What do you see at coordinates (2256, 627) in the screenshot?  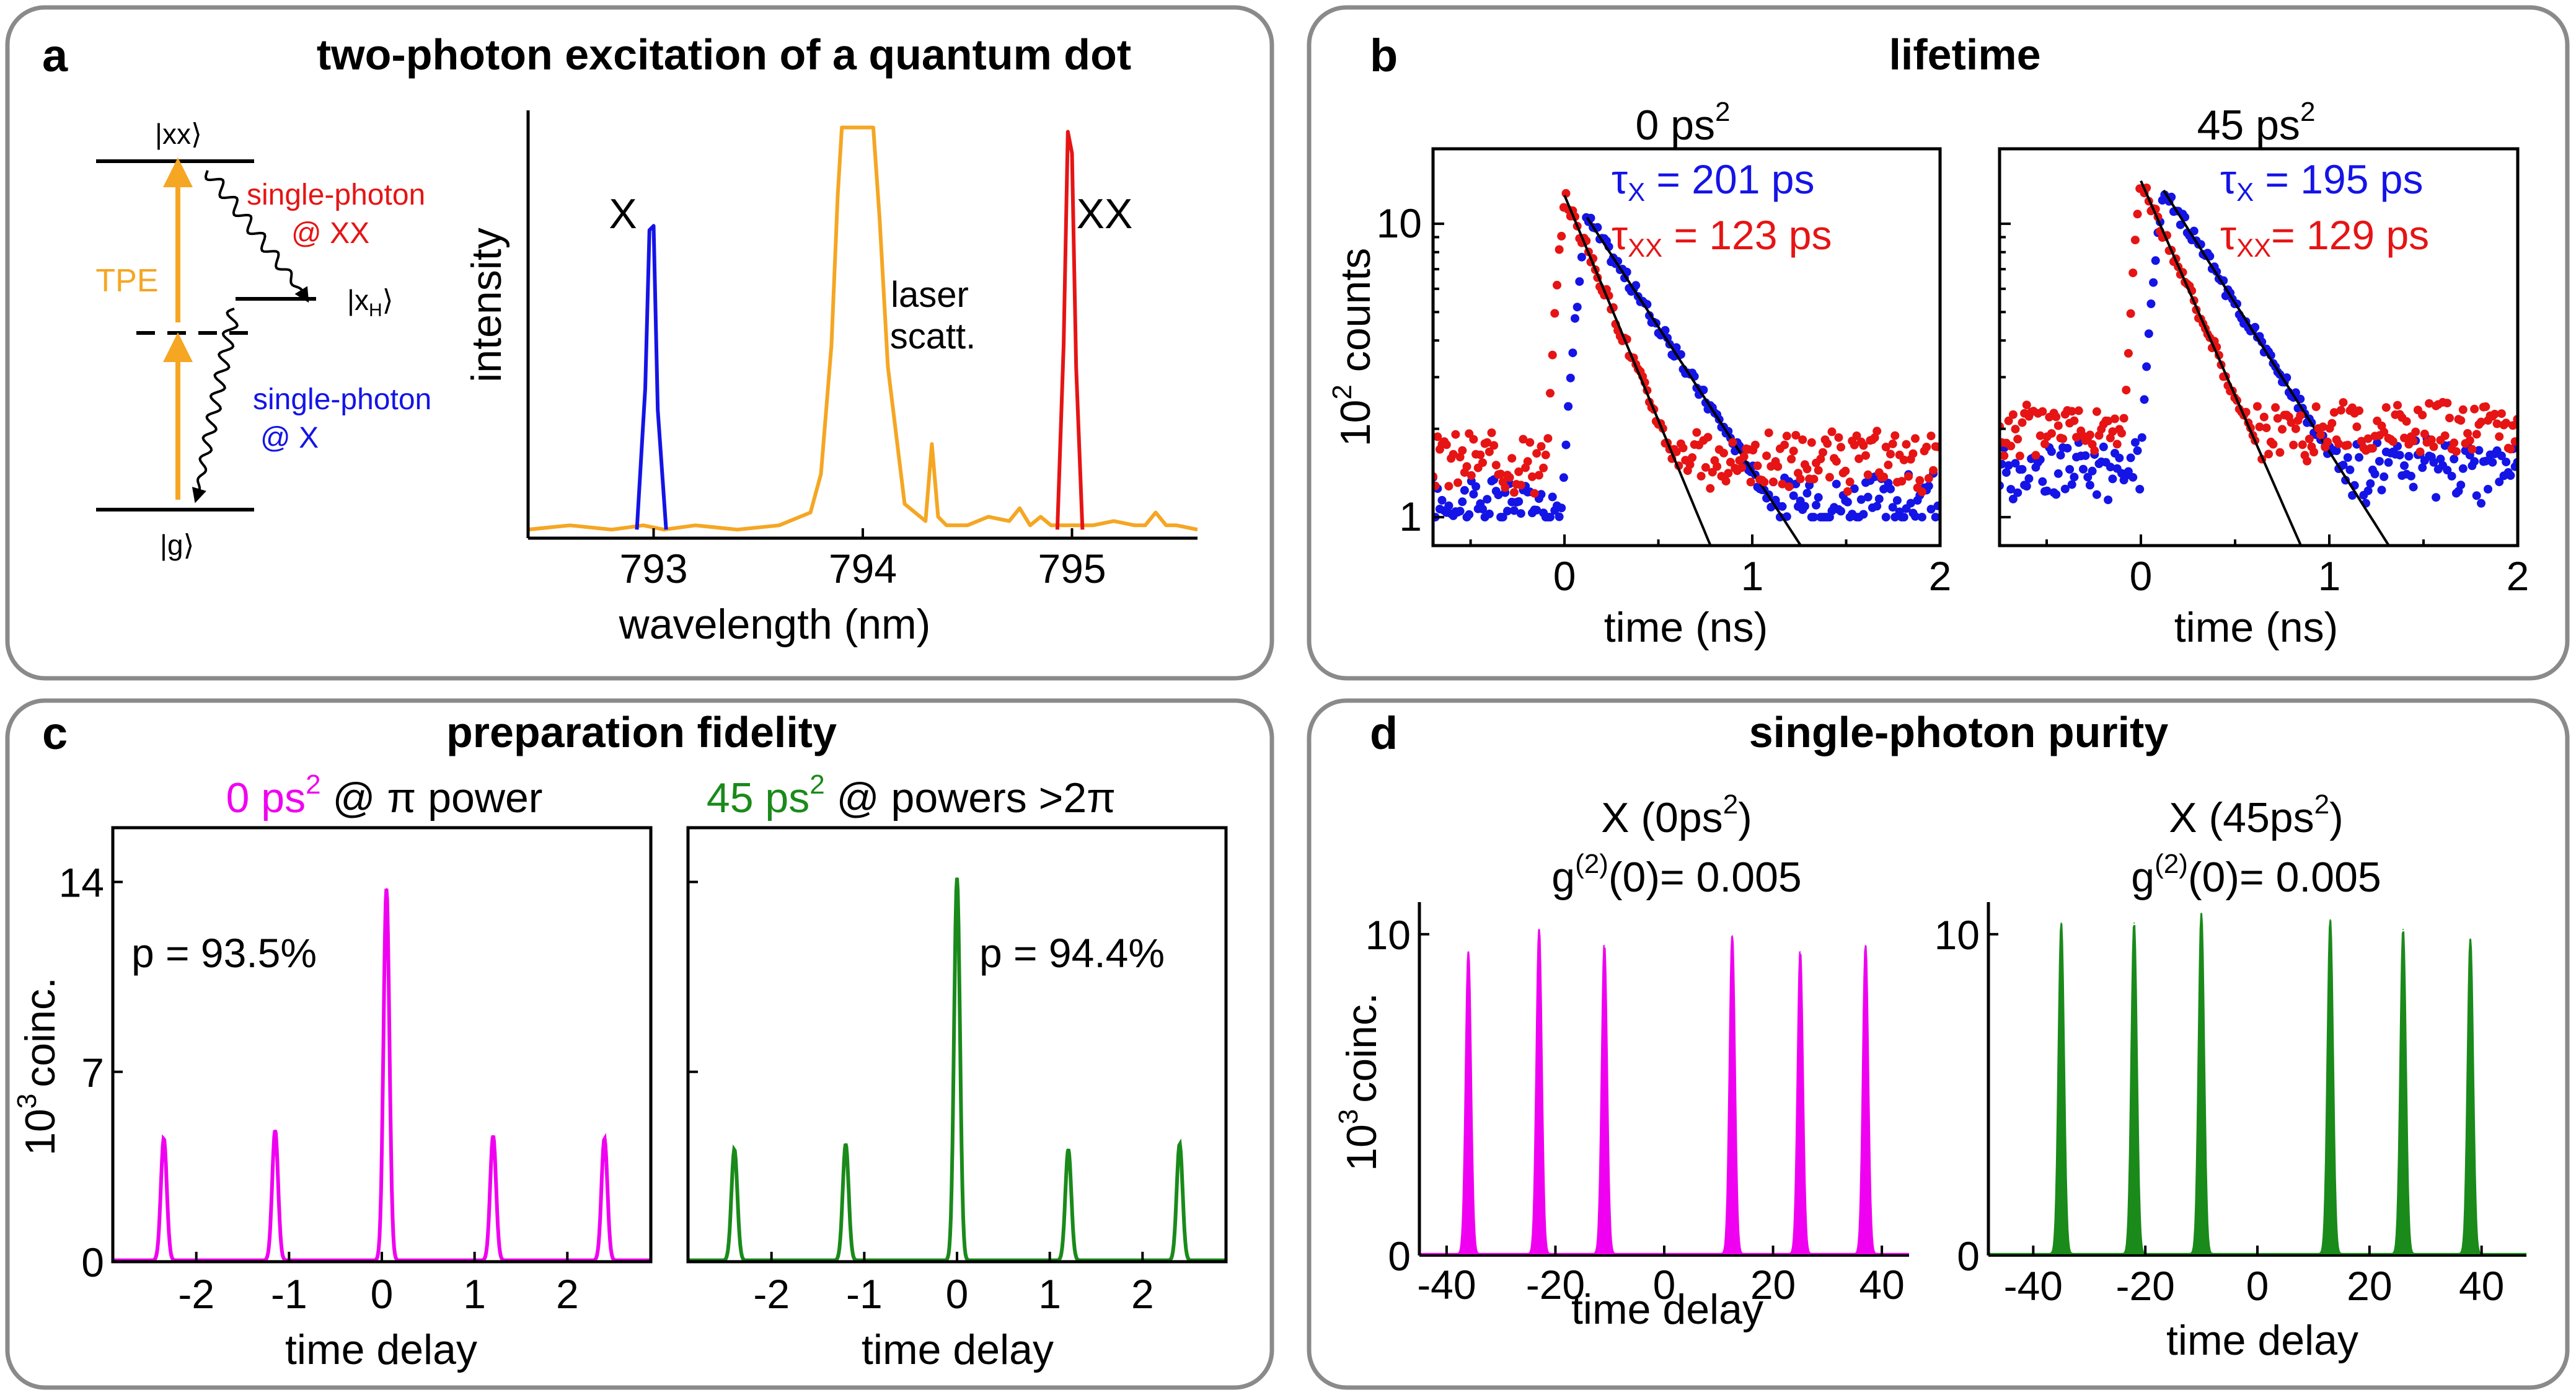 I see `lifetime-45-xlabel: time (ns)` at bounding box center [2256, 627].